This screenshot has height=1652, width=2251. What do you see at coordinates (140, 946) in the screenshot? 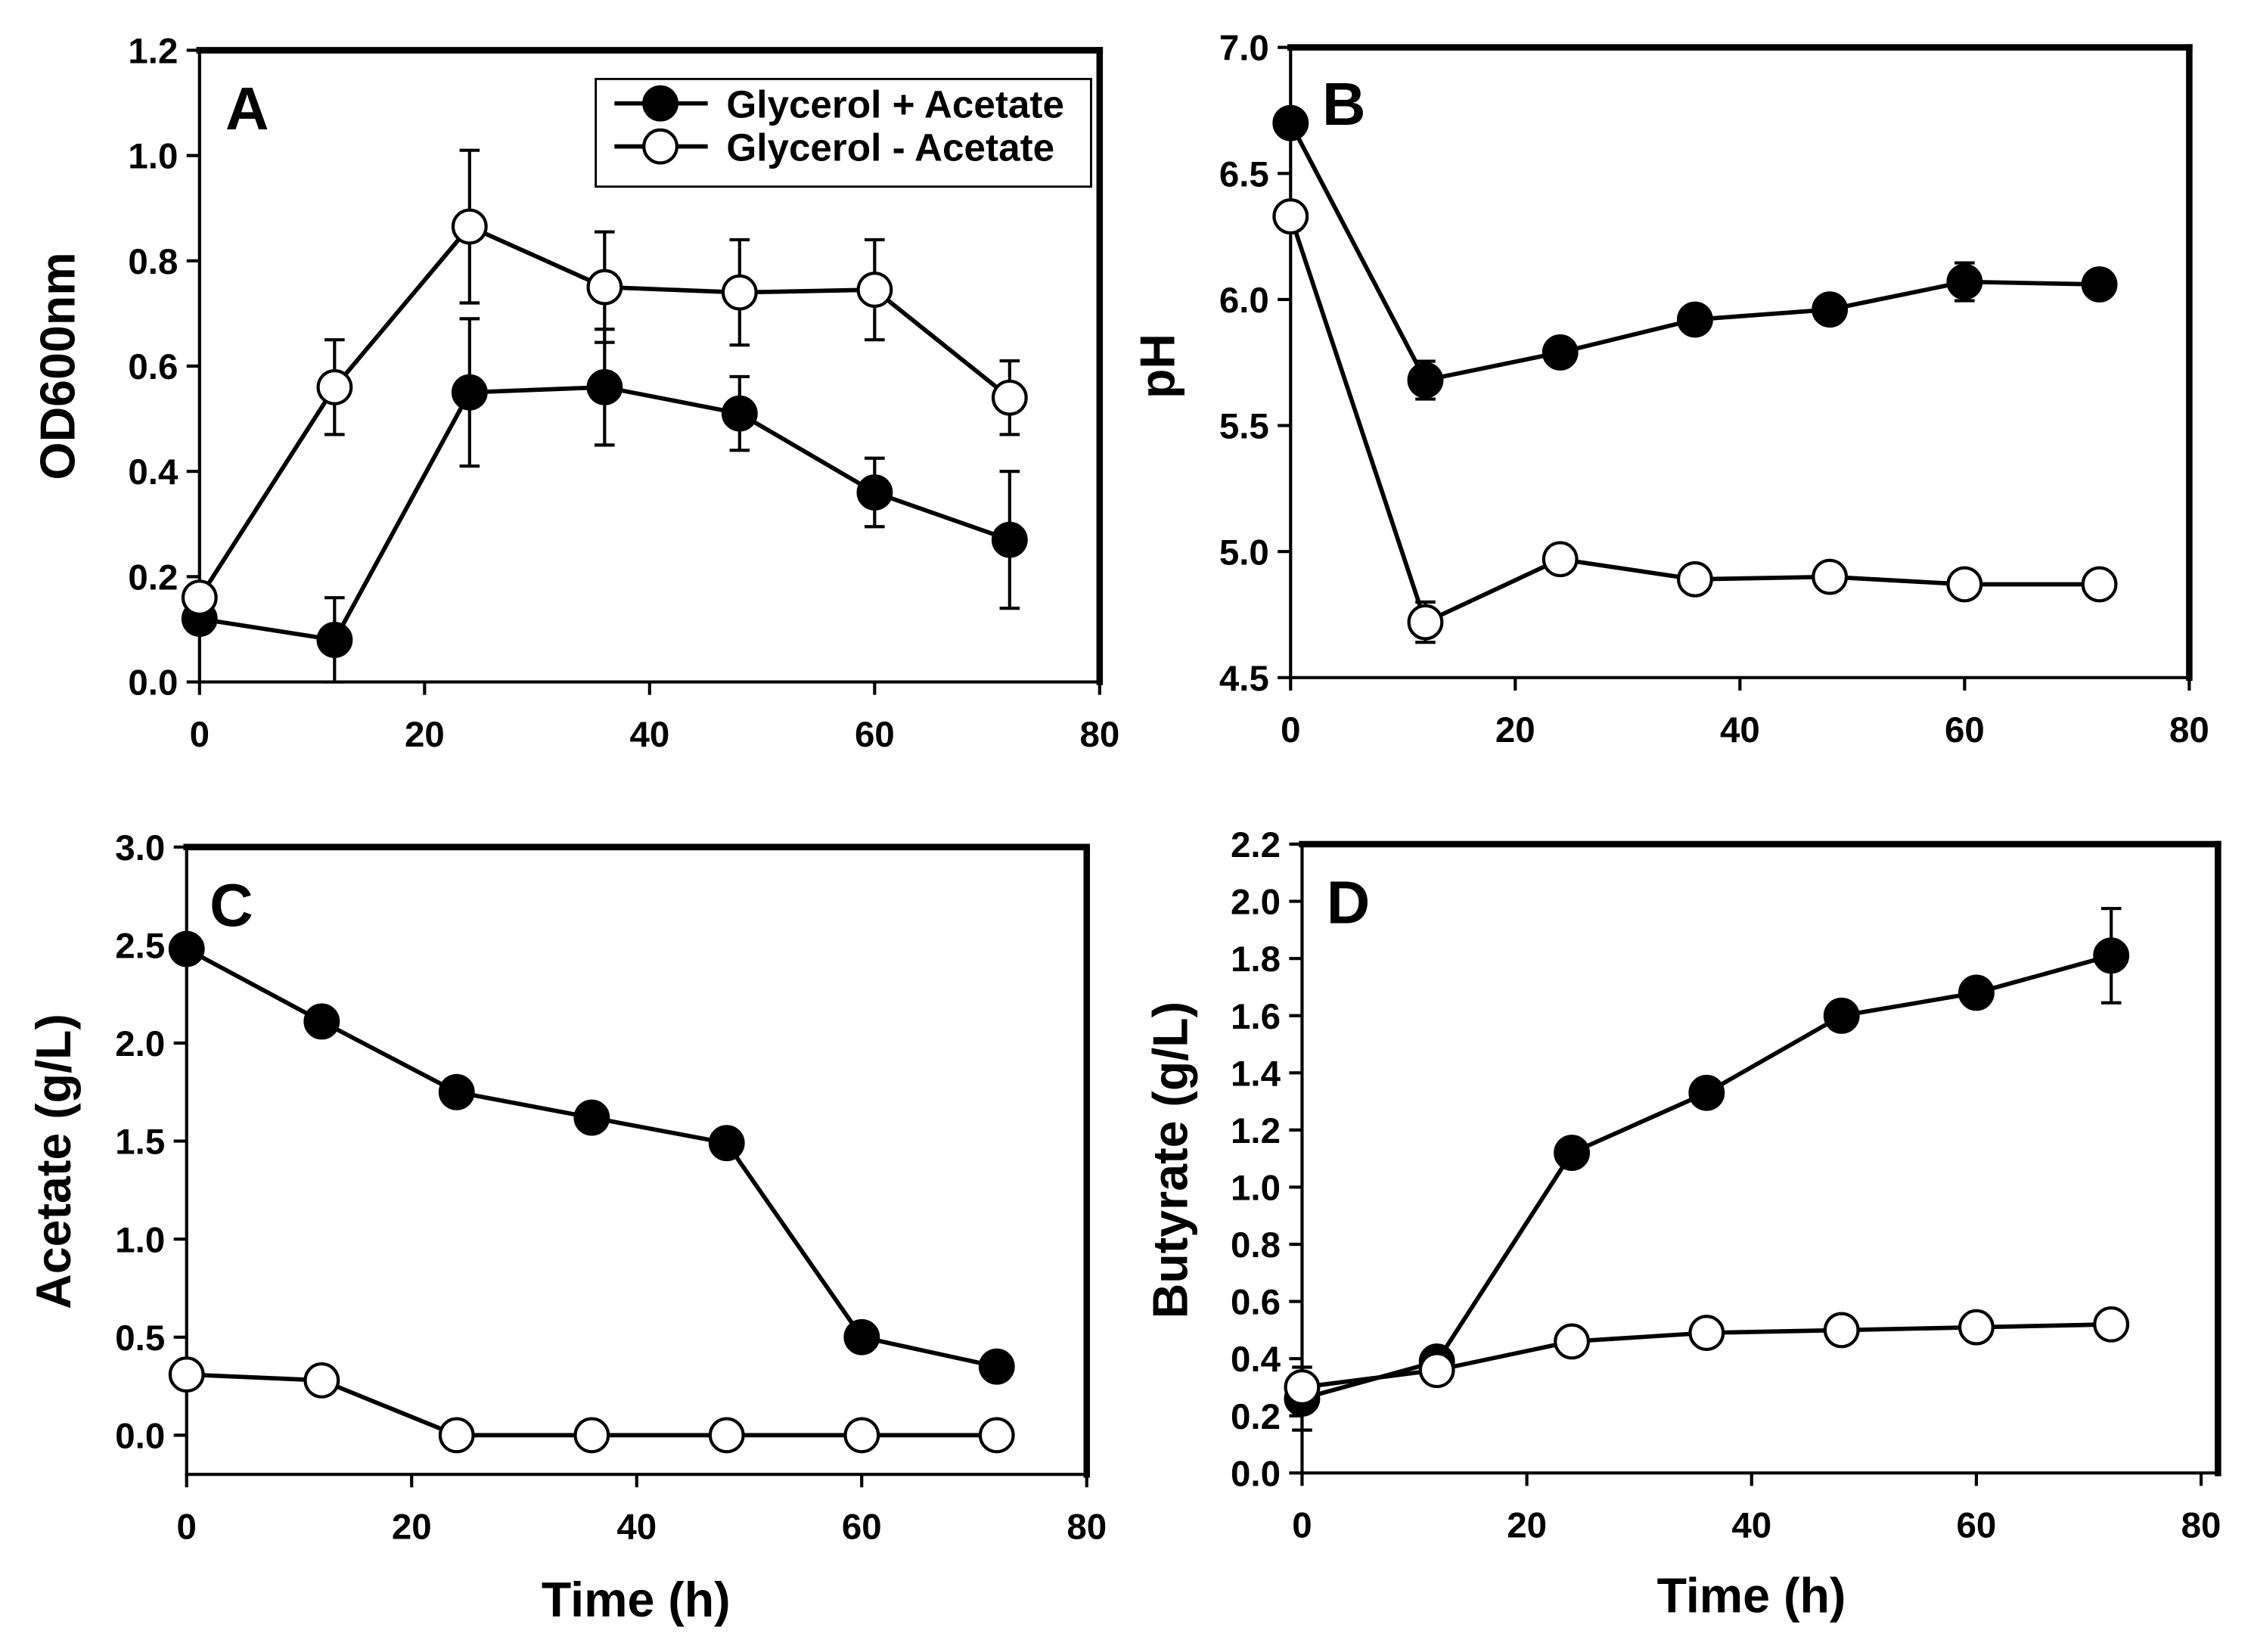
I see `y-tick-label: 2.5` at bounding box center [140, 946].